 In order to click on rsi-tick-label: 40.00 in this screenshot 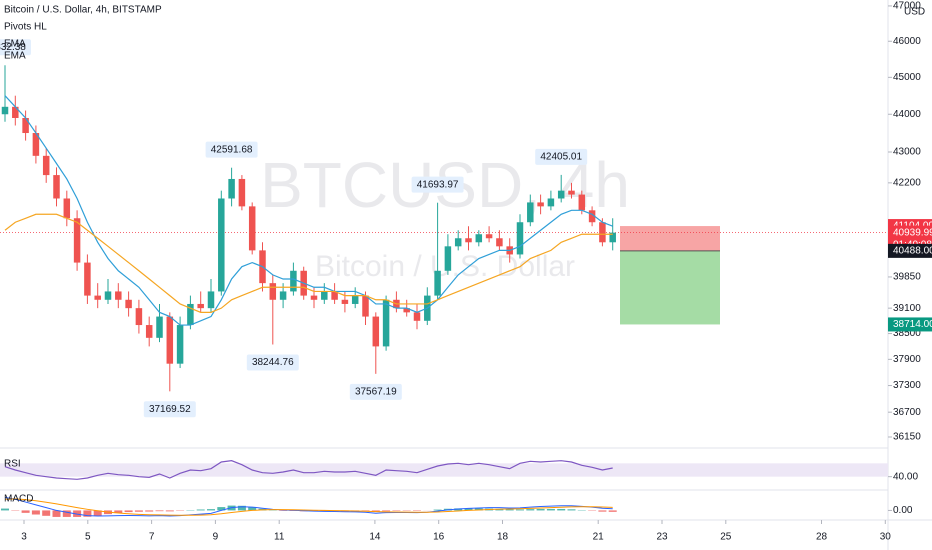, I will do `click(905, 476)`.